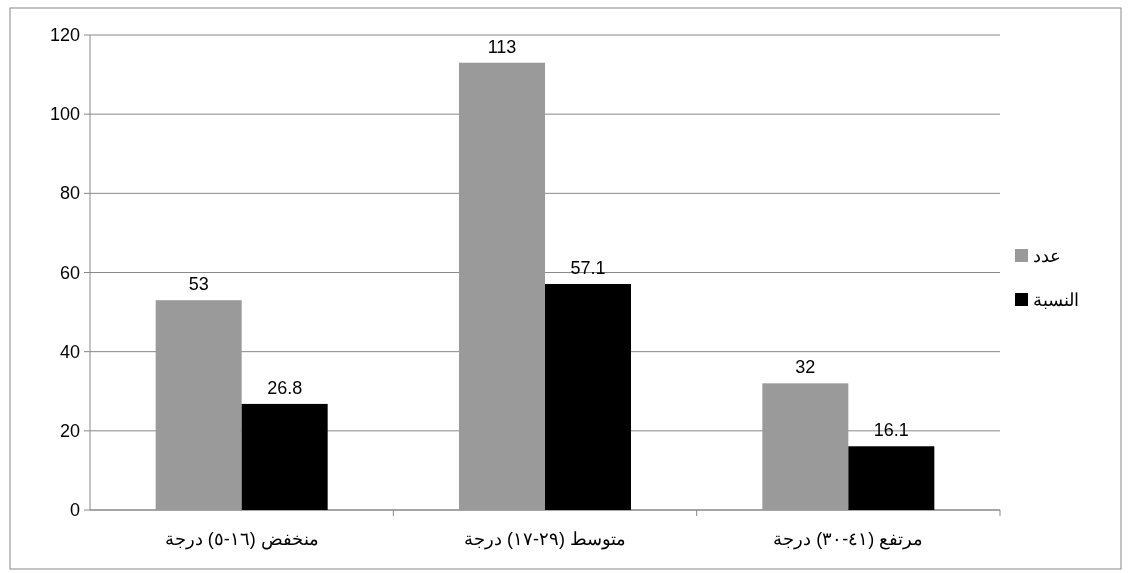 Image resolution: width=1131 pixels, height=573 pixels. Describe the element at coordinates (198, 284) in the screenshot. I see `data-label: 53` at that location.